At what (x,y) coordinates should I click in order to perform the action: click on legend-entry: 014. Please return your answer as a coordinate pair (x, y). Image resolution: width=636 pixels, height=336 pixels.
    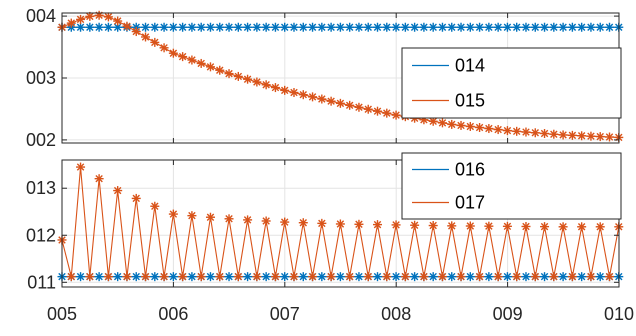
    Looking at the image, I should click on (448, 66).